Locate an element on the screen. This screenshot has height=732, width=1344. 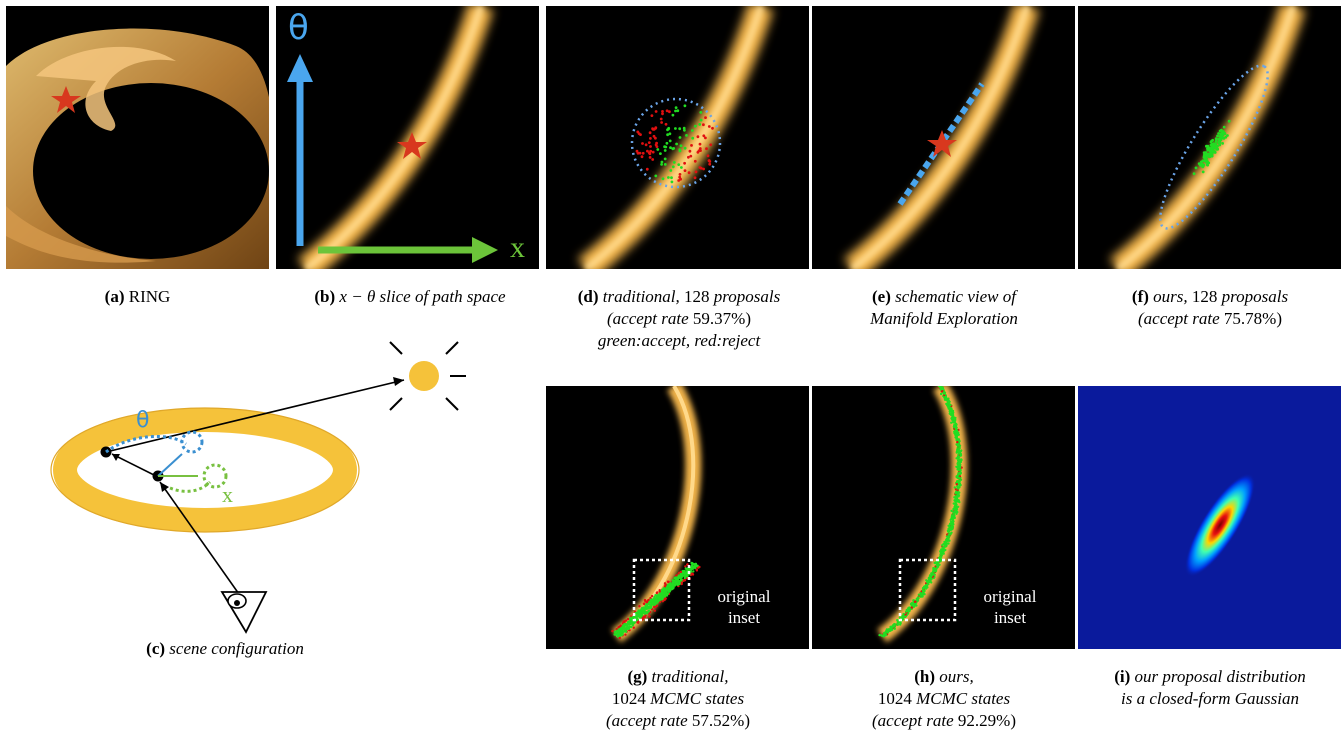
star-icon is located at coordinates (66, 99).